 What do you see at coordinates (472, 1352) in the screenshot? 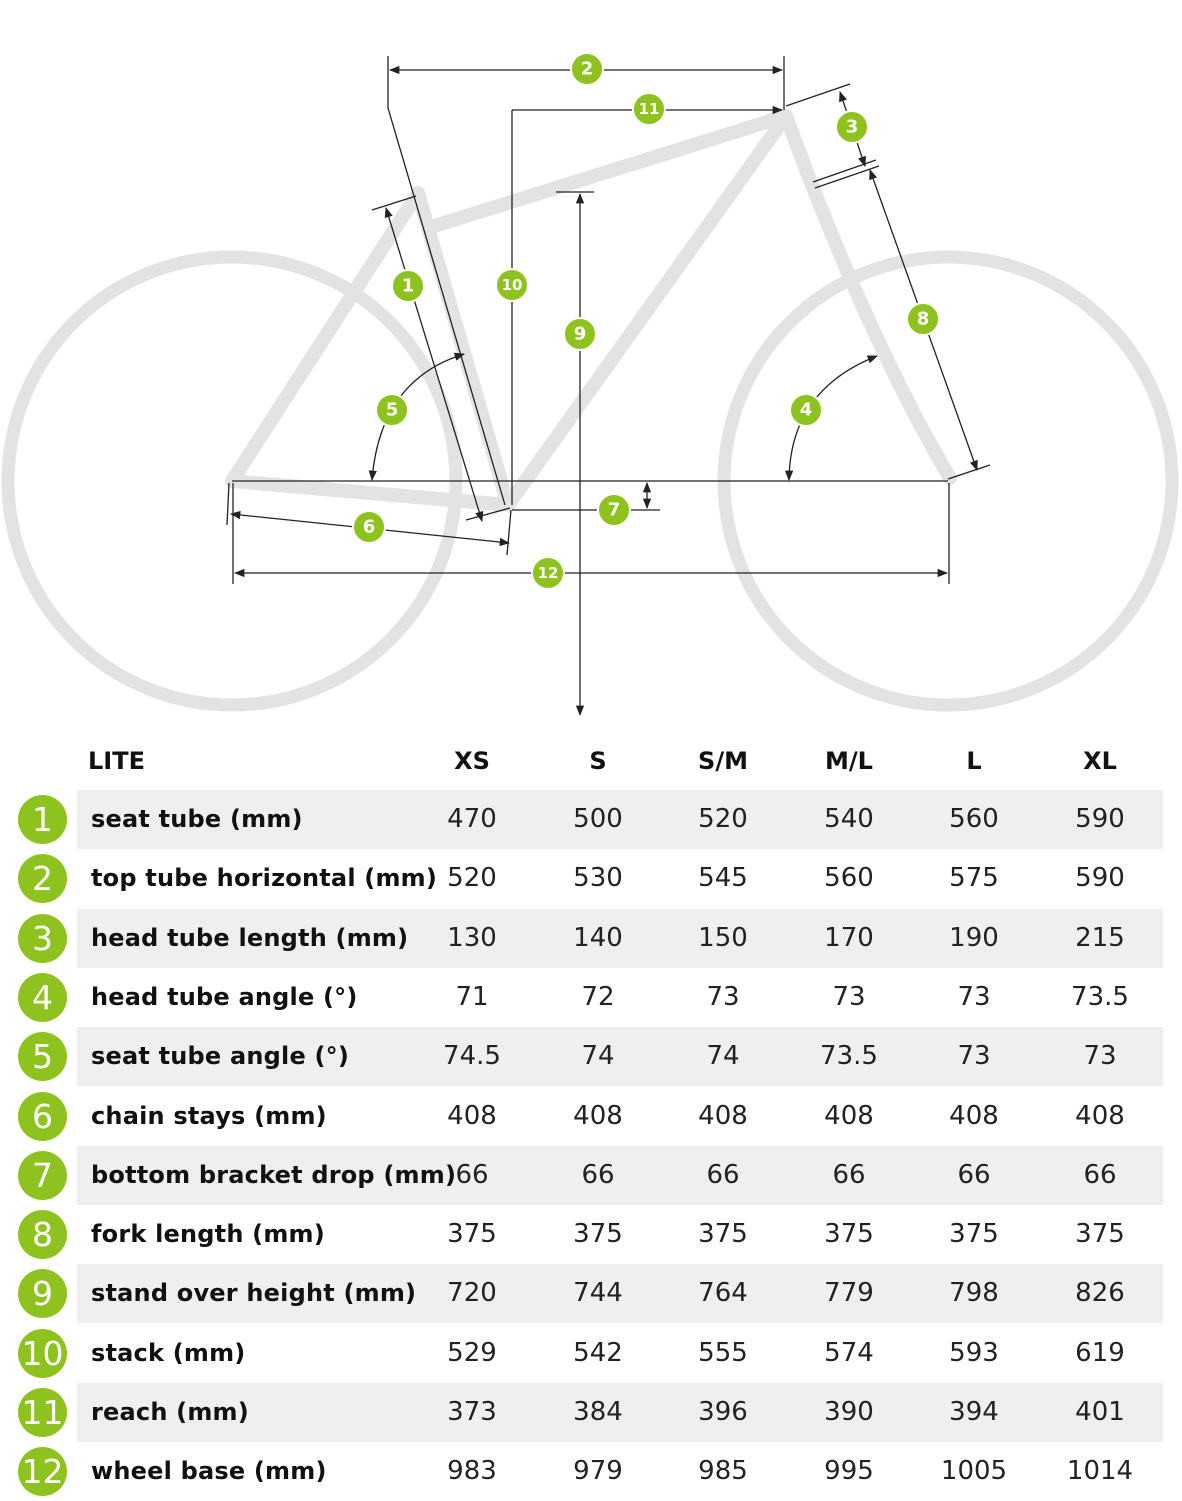
I see `table-cell: 529` at bounding box center [472, 1352].